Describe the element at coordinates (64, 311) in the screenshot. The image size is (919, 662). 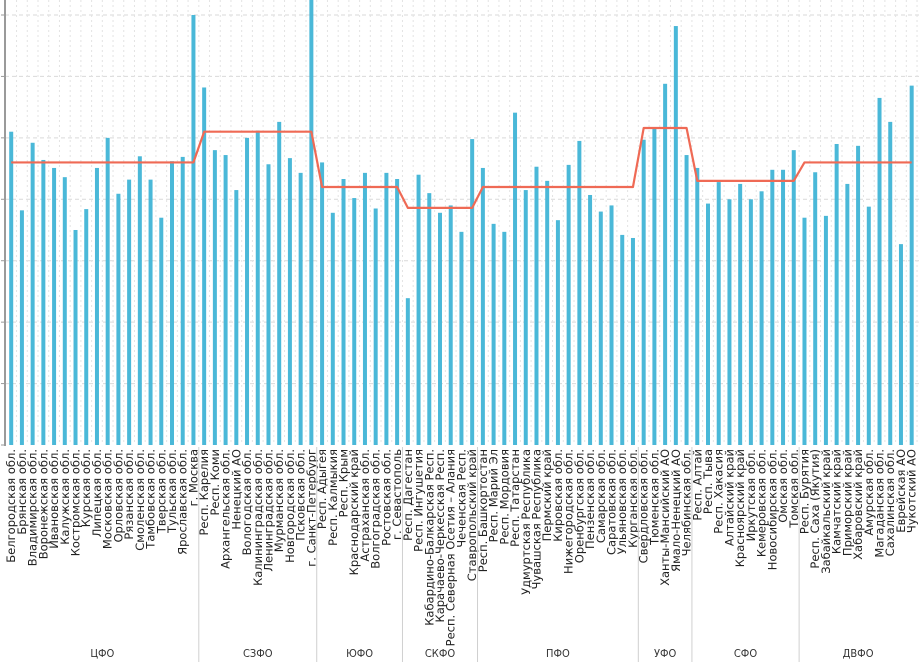
I see `bar-Калужская обл.` at that location.